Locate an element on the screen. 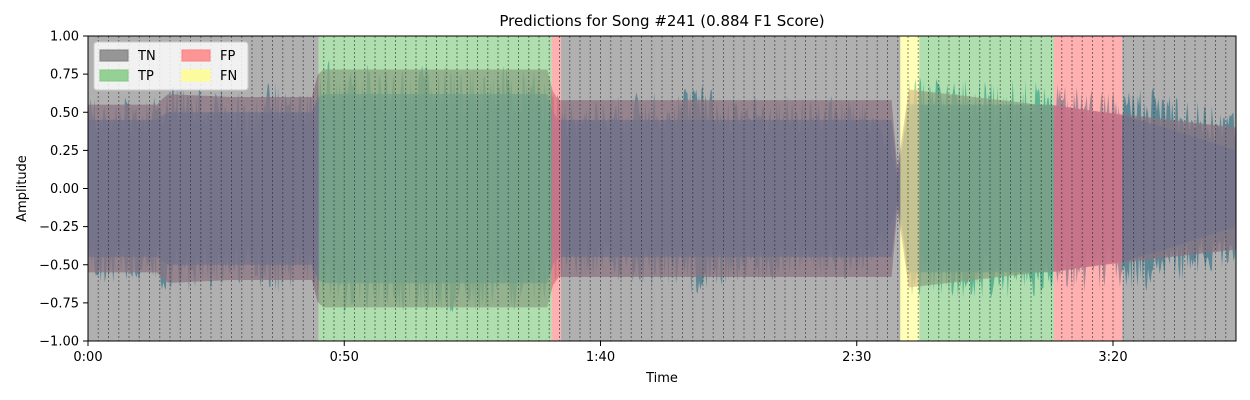 The height and width of the screenshot is (400, 1250). y-tick-label: −1.00 is located at coordinates (59, 342).